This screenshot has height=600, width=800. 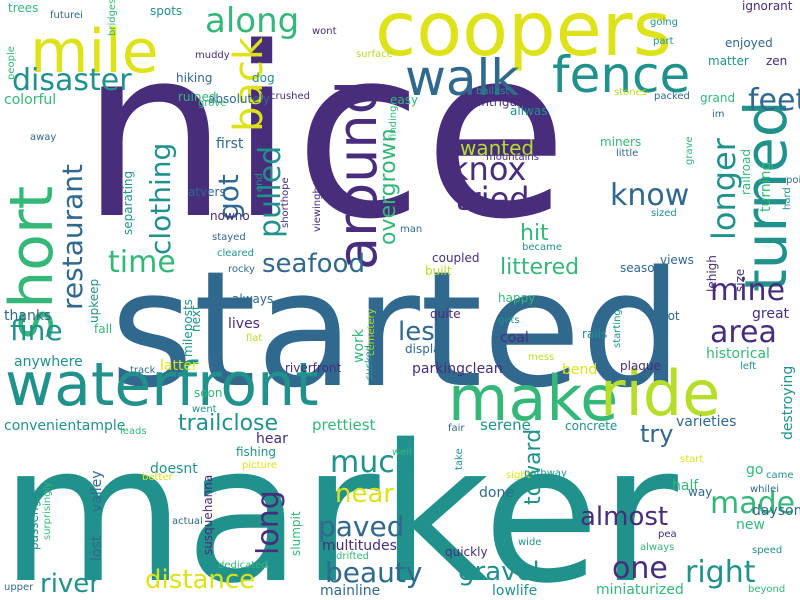 I want to click on cloud-word: track, so click(x=143, y=370).